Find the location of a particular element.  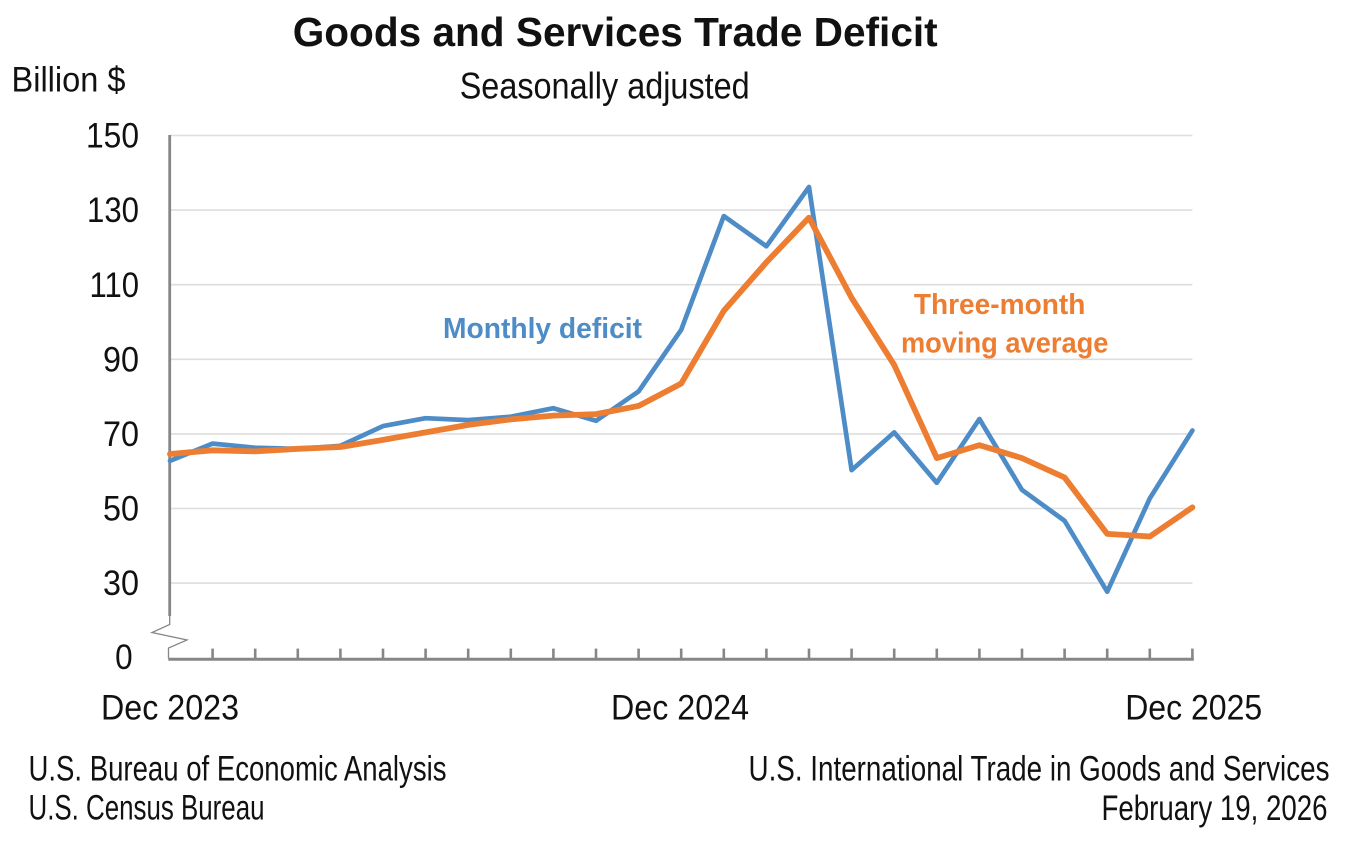

svg-text:Goods and Services Trade Defic: Goods and Services Trade Deficit is located at coordinates (615, 32).